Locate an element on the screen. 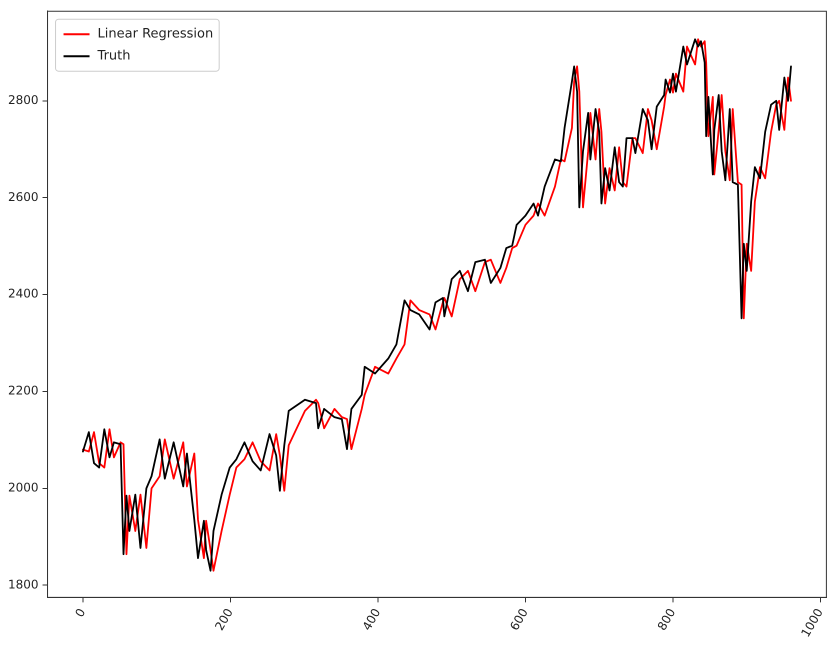  x-tick-label: 0 is located at coordinates (80, 613).